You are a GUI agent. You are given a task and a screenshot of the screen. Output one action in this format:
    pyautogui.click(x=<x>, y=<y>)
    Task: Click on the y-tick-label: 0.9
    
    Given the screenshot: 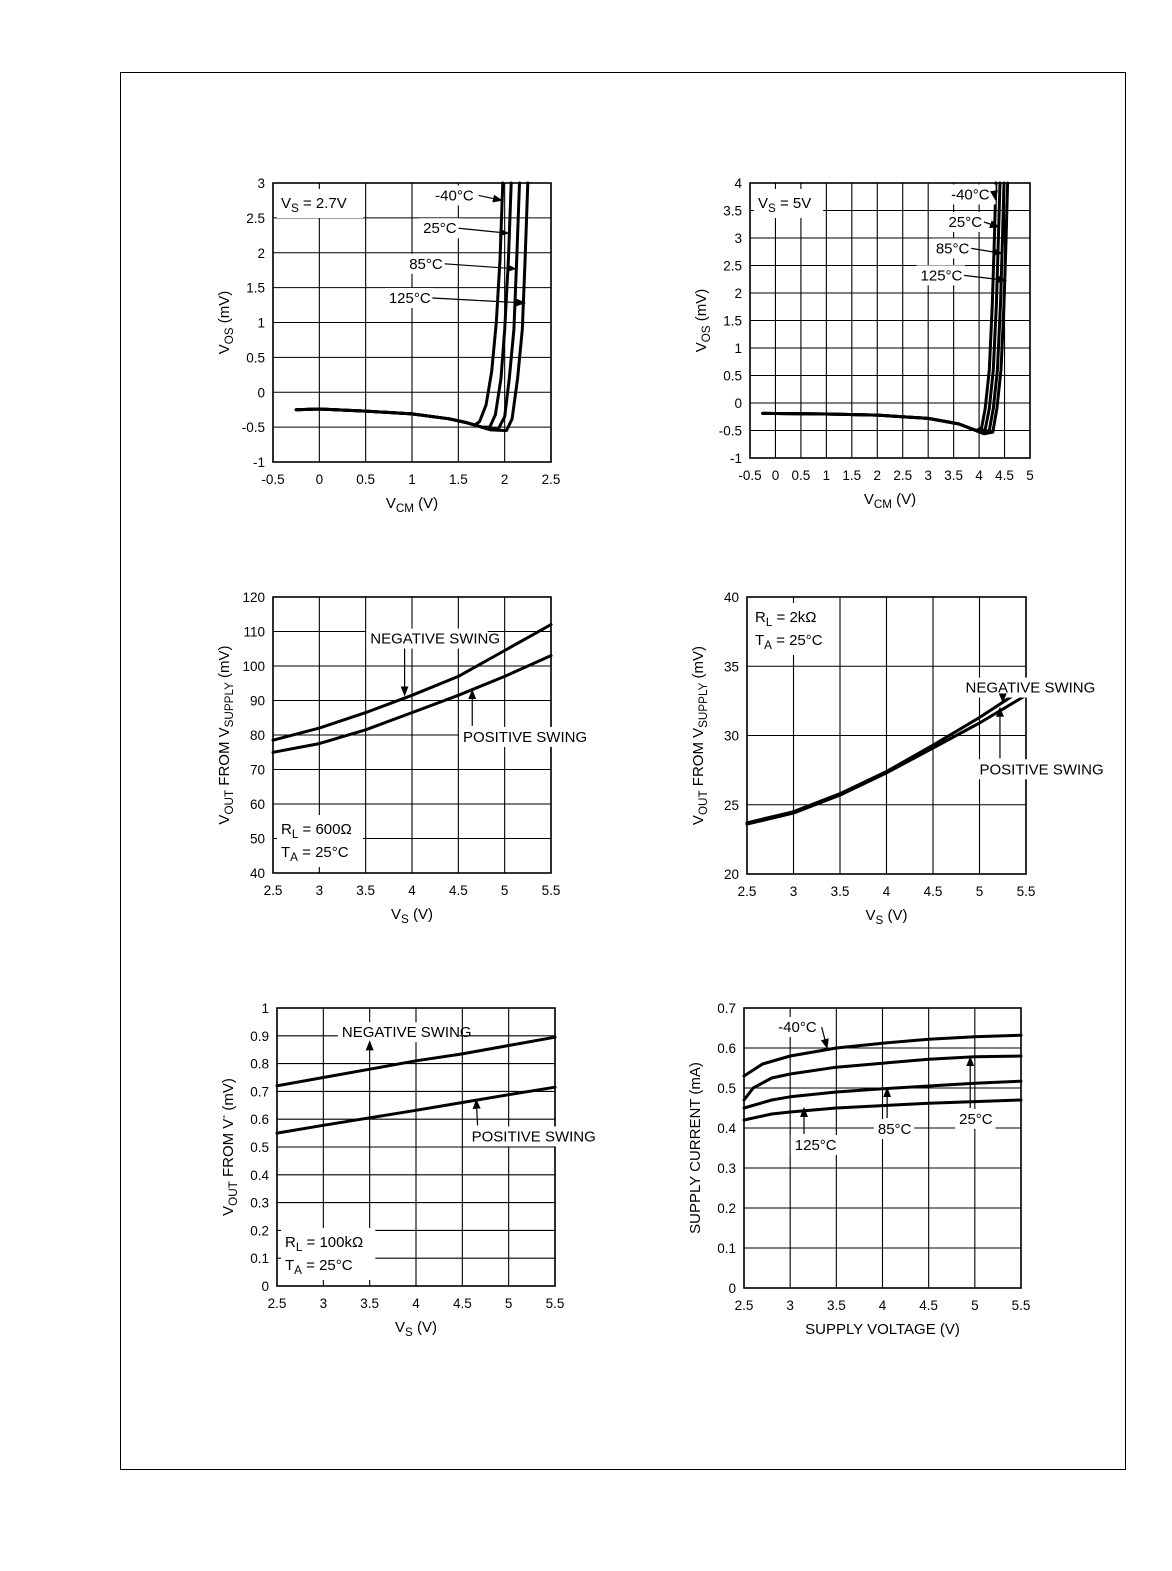 What is the action you would take?
    pyautogui.click(x=259, y=1036)
    